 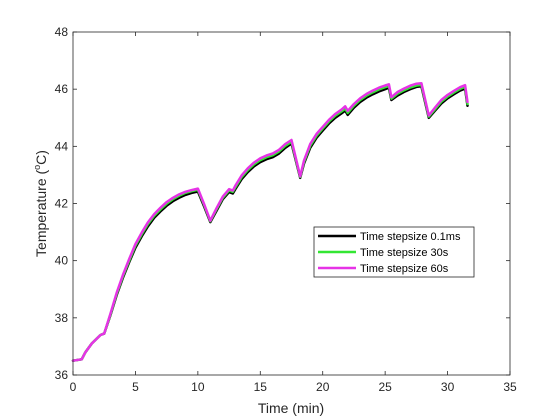 I want to click on y-axis-title-unit: C), so click(x=41, y=157).